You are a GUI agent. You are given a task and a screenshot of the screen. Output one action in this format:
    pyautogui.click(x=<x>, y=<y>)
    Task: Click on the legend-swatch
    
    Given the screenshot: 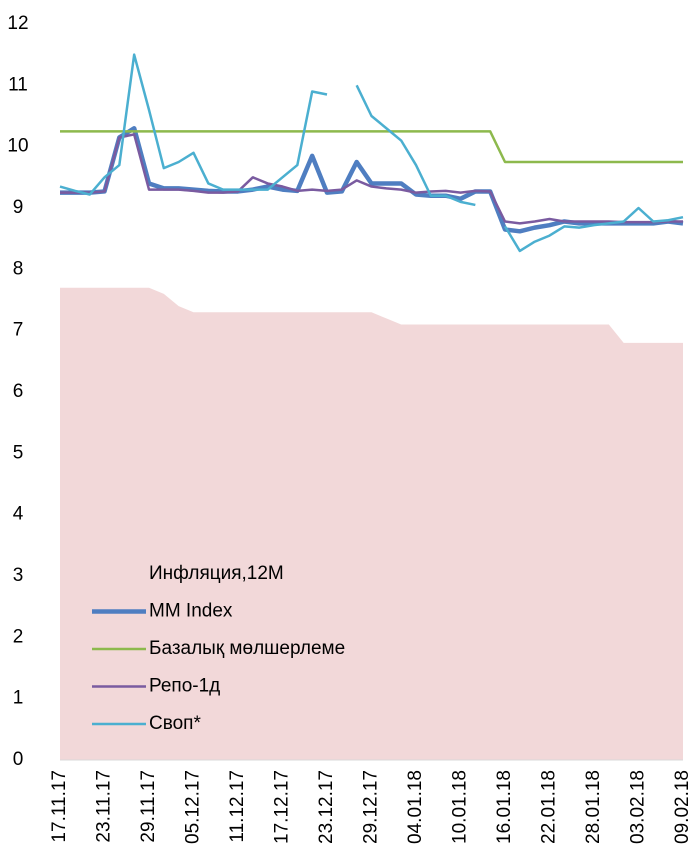 What is the action you would take?
    pyautogui.click(x=119, y=574)
    